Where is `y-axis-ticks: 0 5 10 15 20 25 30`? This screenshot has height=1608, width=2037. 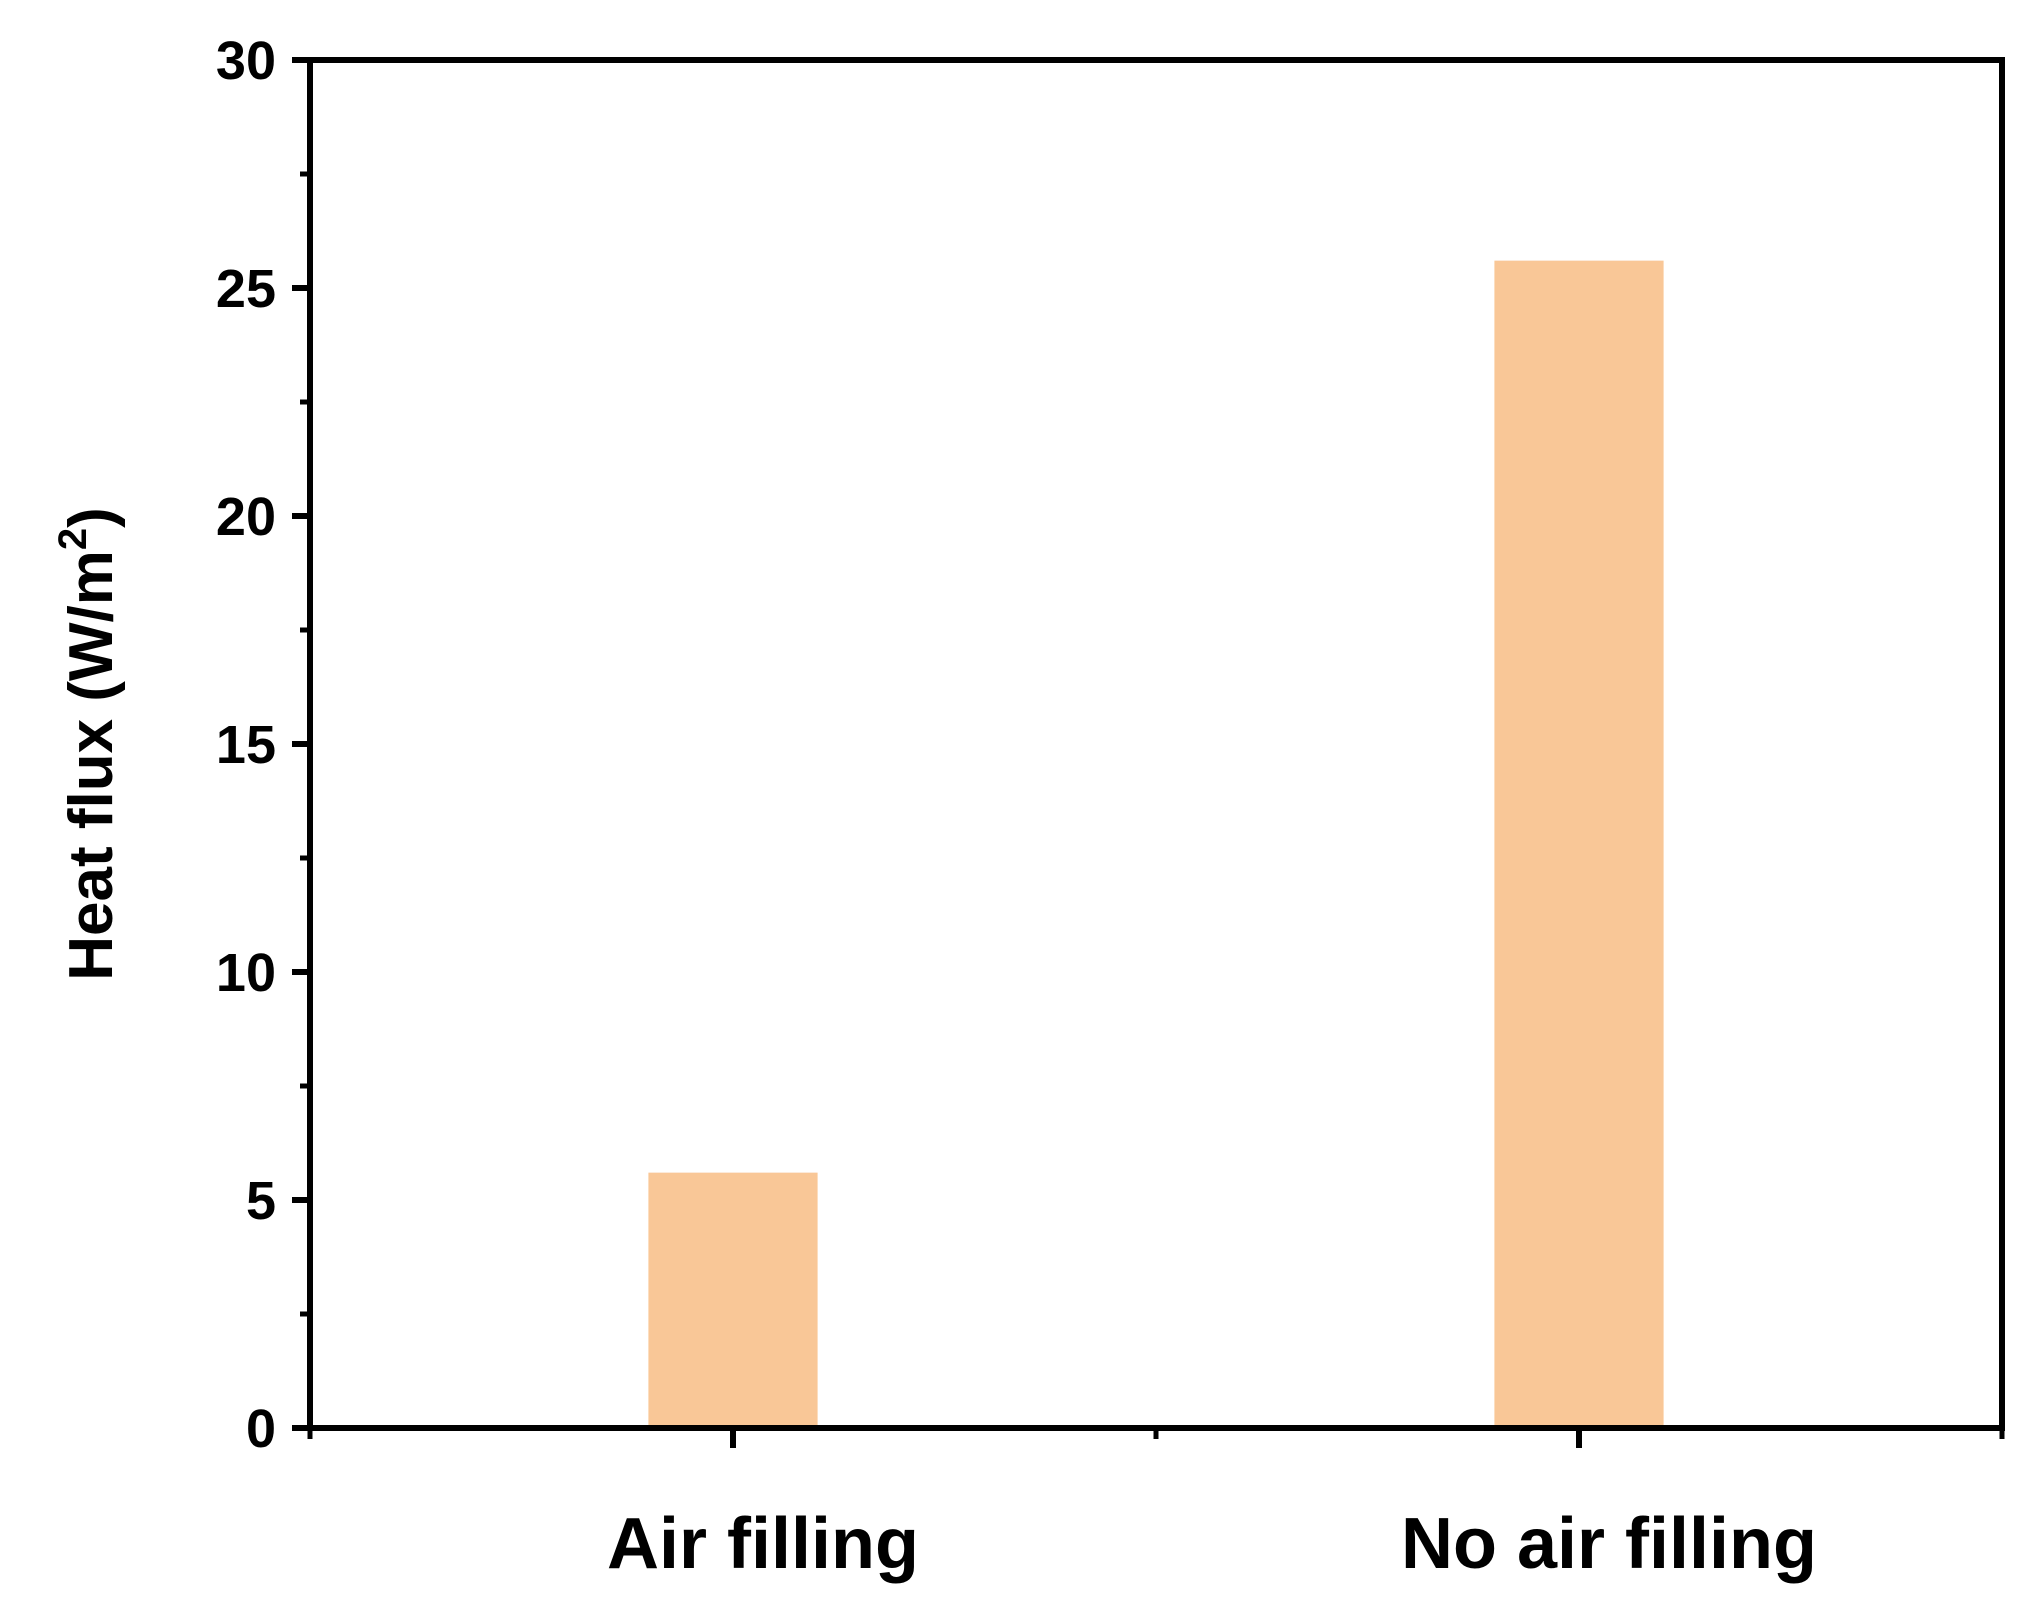
y-axis-ticks: 0 5 10 15 20 25 30 is located at coordinates (263, 745).